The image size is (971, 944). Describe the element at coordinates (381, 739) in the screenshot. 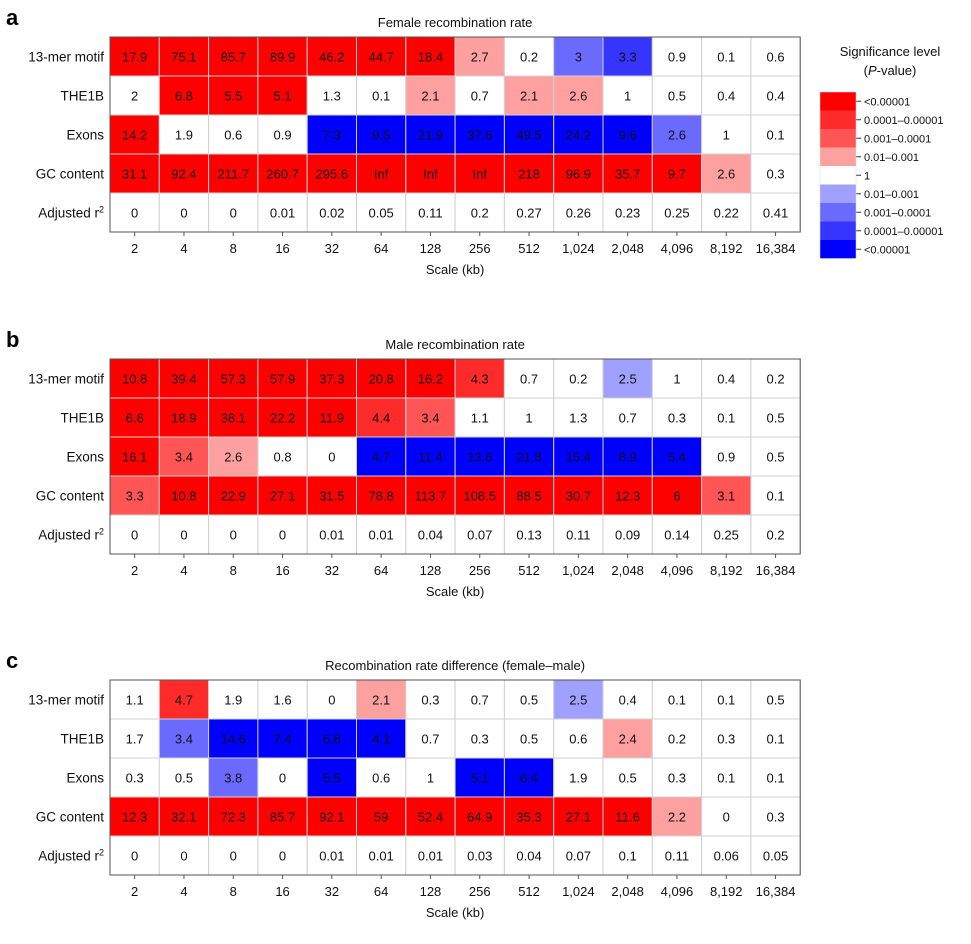

I see `cell-value: 4.1` at that location.